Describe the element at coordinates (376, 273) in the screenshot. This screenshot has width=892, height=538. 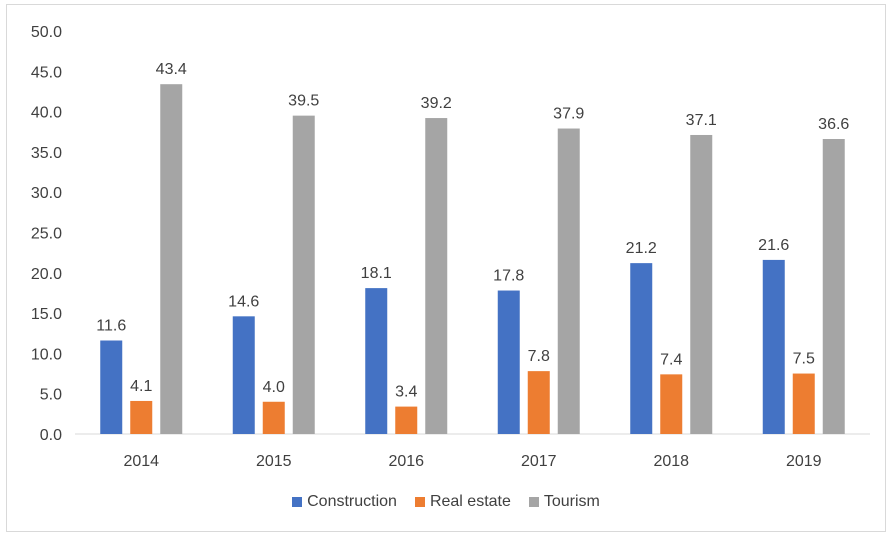
I see `data-label: 18.1` at that location.